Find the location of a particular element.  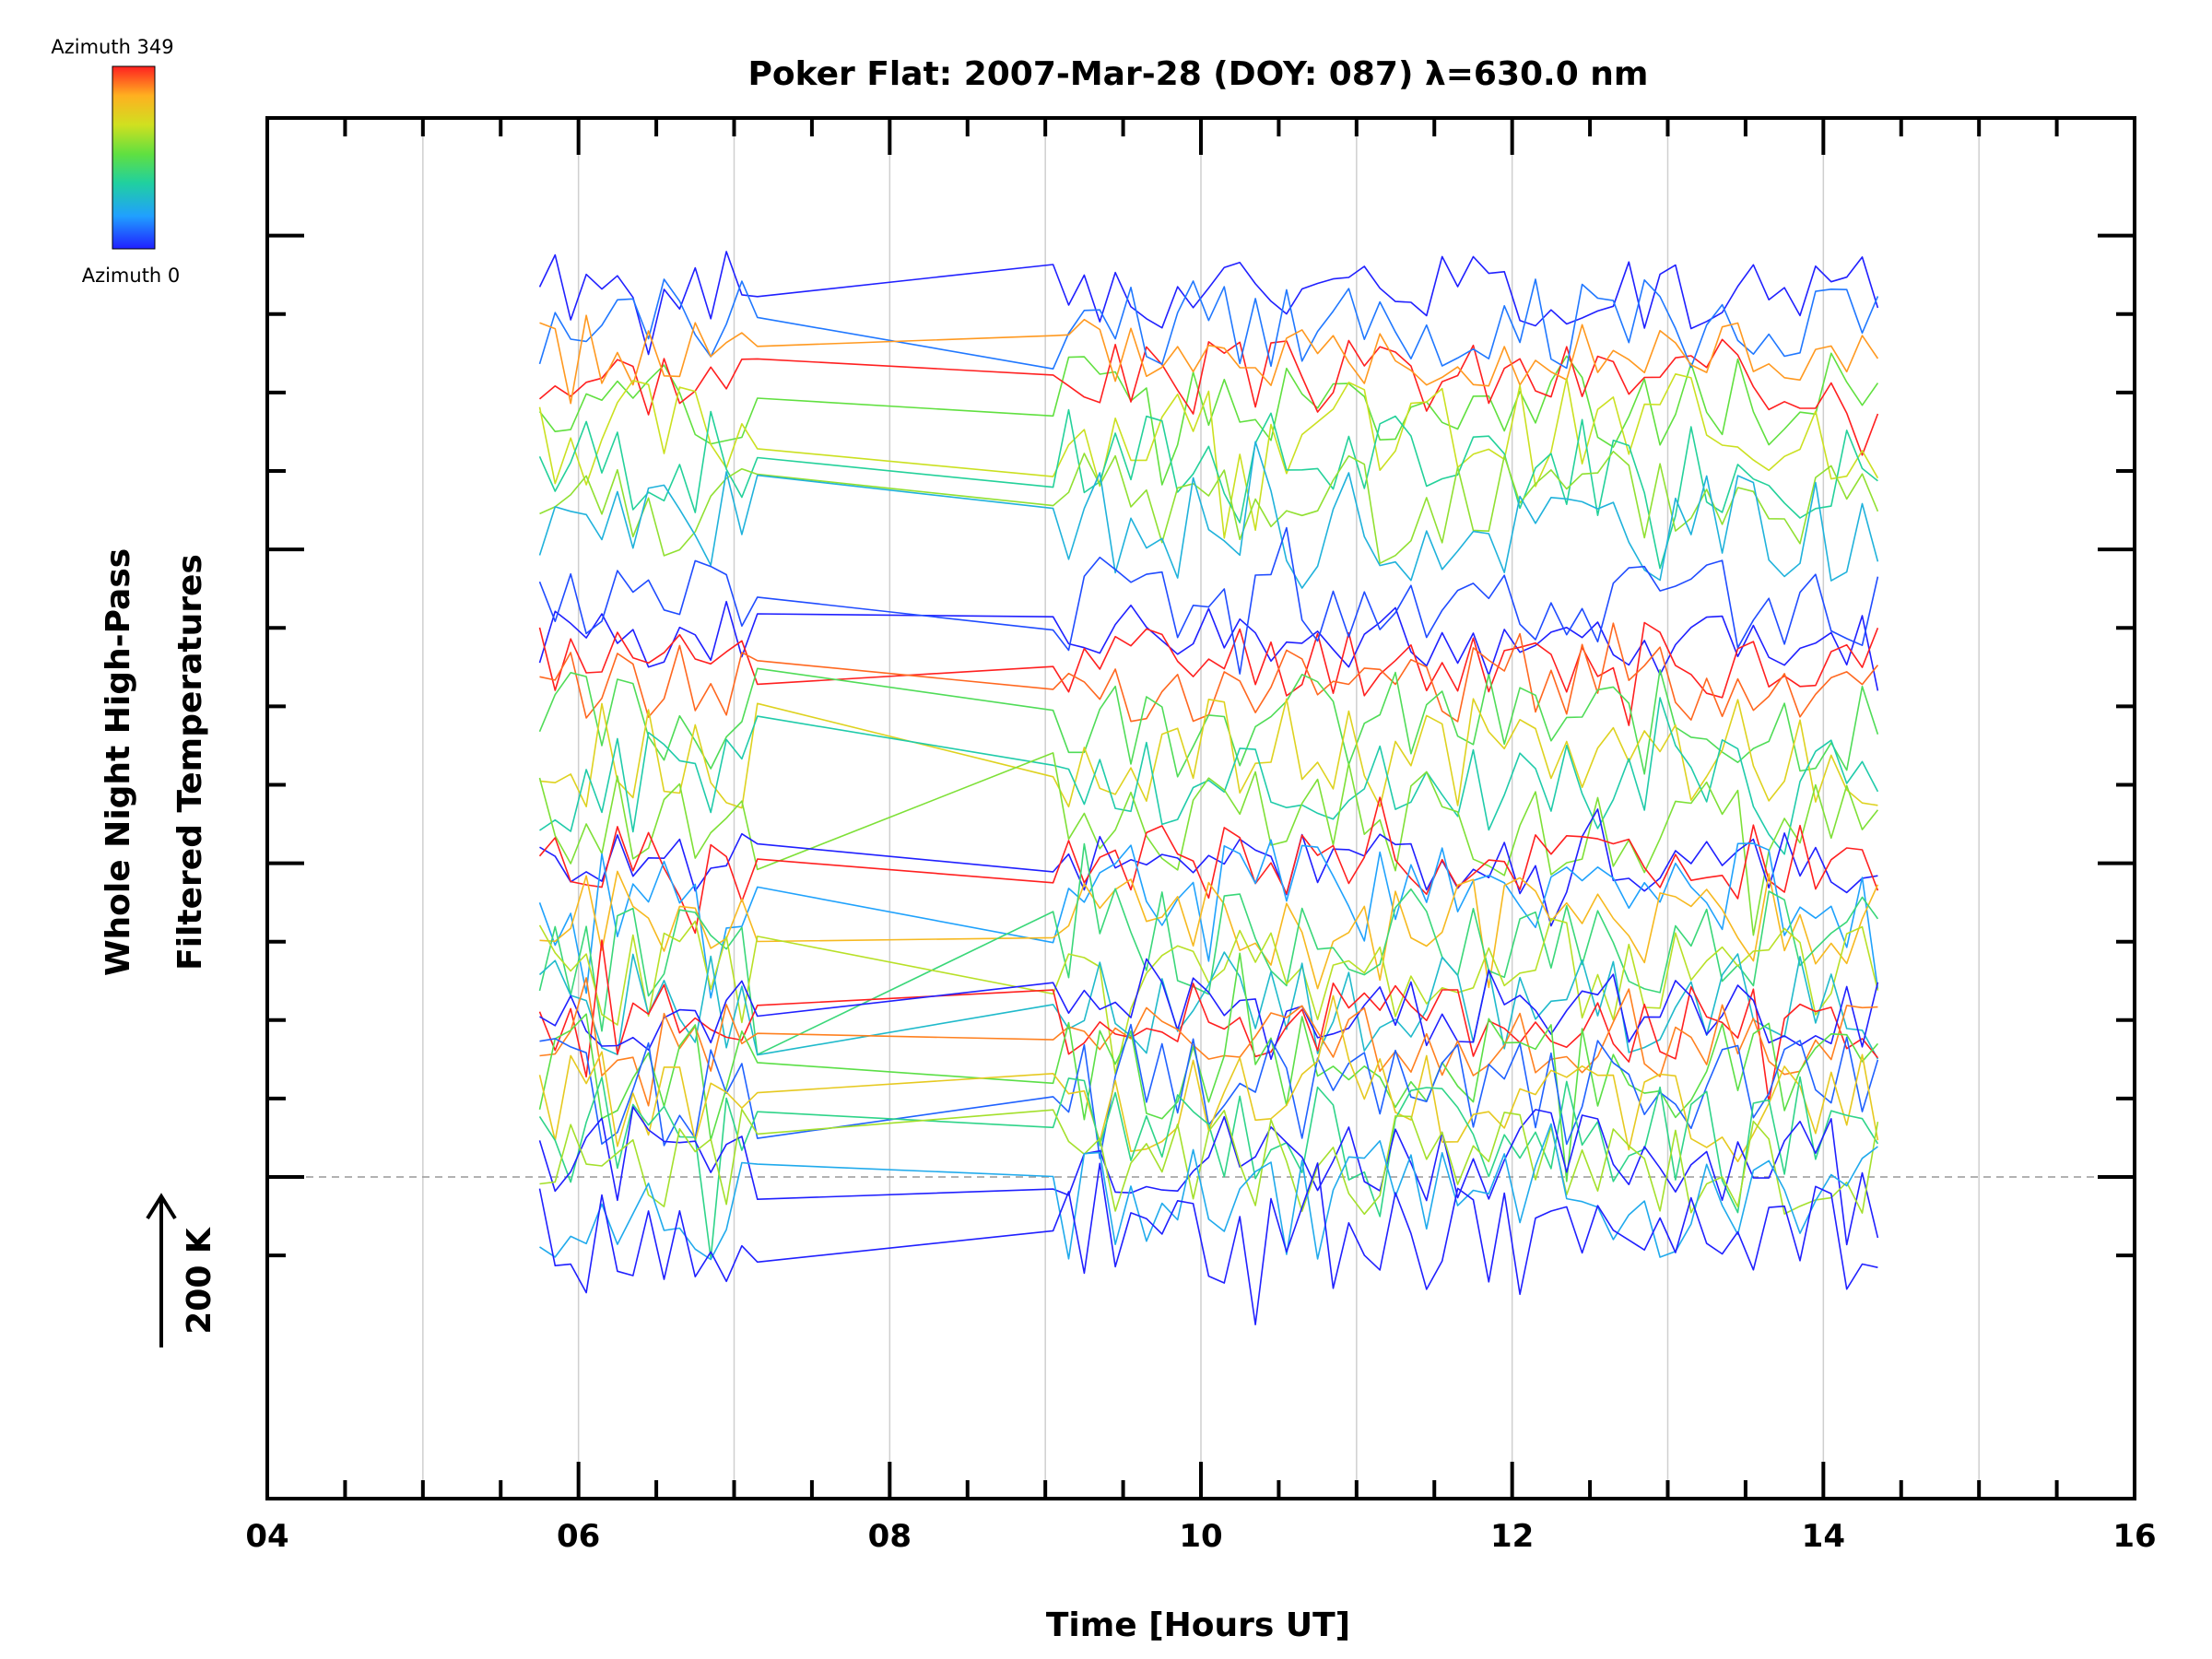

x-tick-label: 10 is located at coordinates (1200, 1536).